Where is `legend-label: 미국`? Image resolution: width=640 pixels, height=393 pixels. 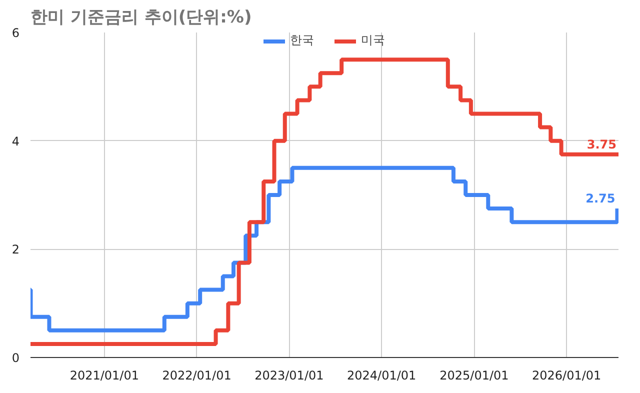
legend-label: 미국 is located at coordinates (373, 40).